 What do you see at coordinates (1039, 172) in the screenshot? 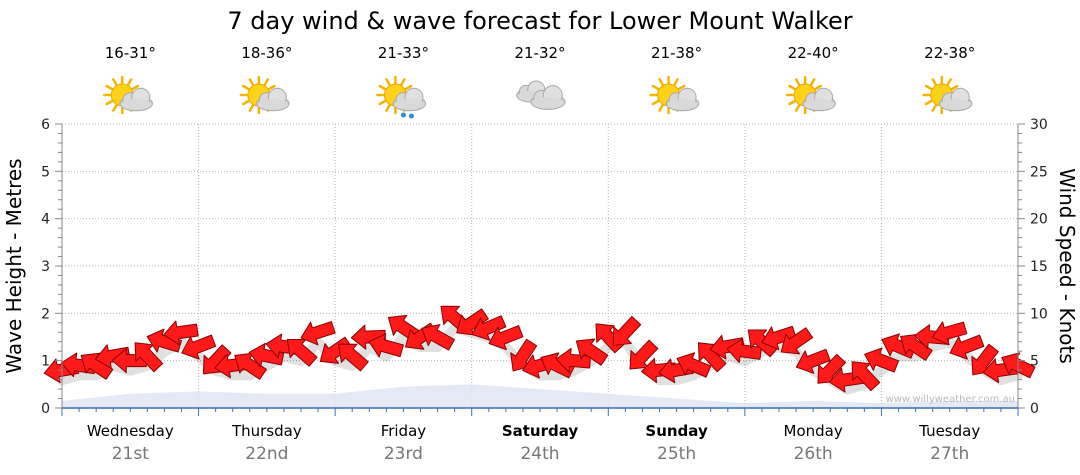
I see `right-tick-label: 25` at bounding box center [1039, 172].